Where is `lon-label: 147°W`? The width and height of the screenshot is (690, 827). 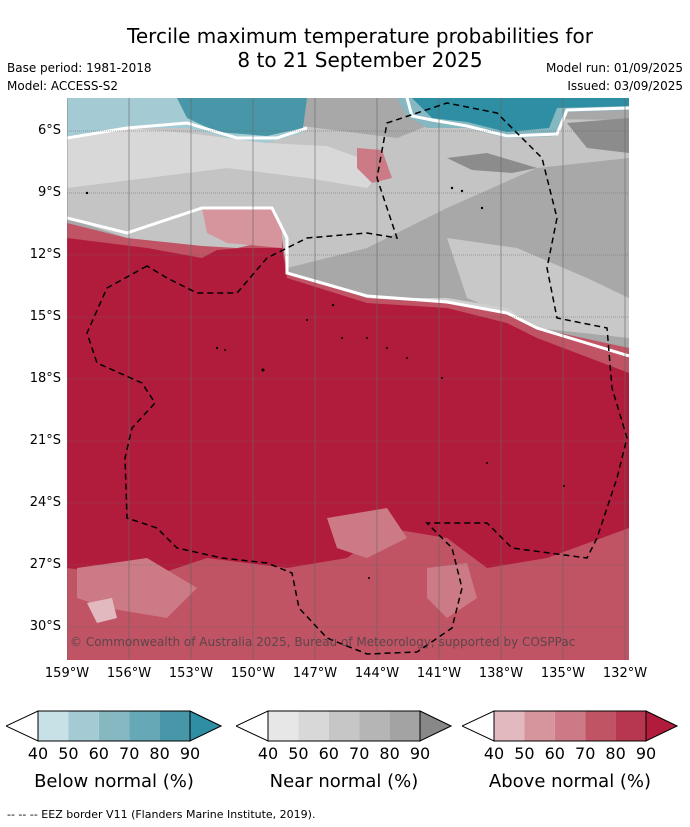 lon-label: 147°W is located at coordinates (315, 673).